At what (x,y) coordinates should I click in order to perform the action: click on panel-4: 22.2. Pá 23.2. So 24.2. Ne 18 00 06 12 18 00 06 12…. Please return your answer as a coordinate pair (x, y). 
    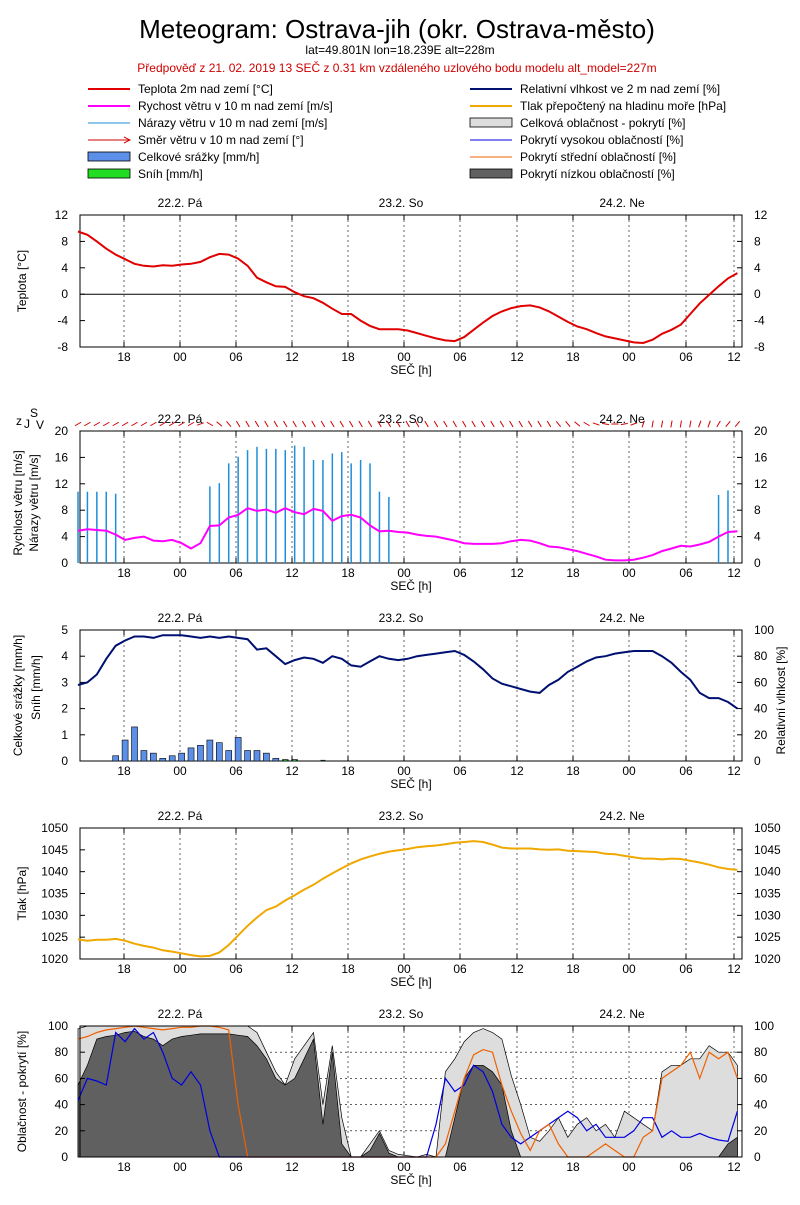
    Looking at the image, I should click on (398, 899).